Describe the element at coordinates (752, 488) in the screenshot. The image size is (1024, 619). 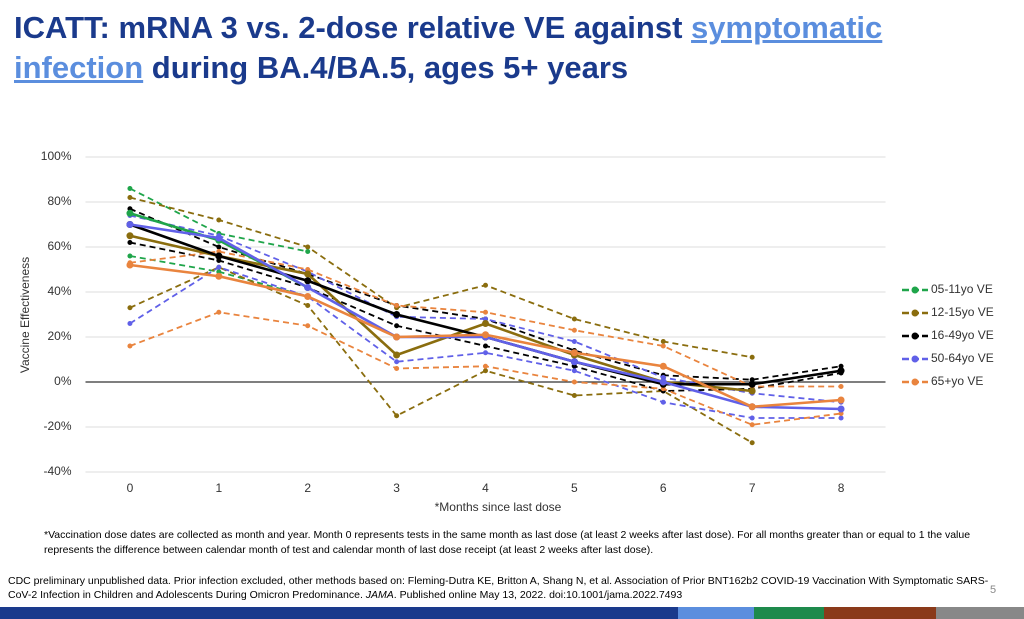
I see `x-tick-label: 7` at that location.